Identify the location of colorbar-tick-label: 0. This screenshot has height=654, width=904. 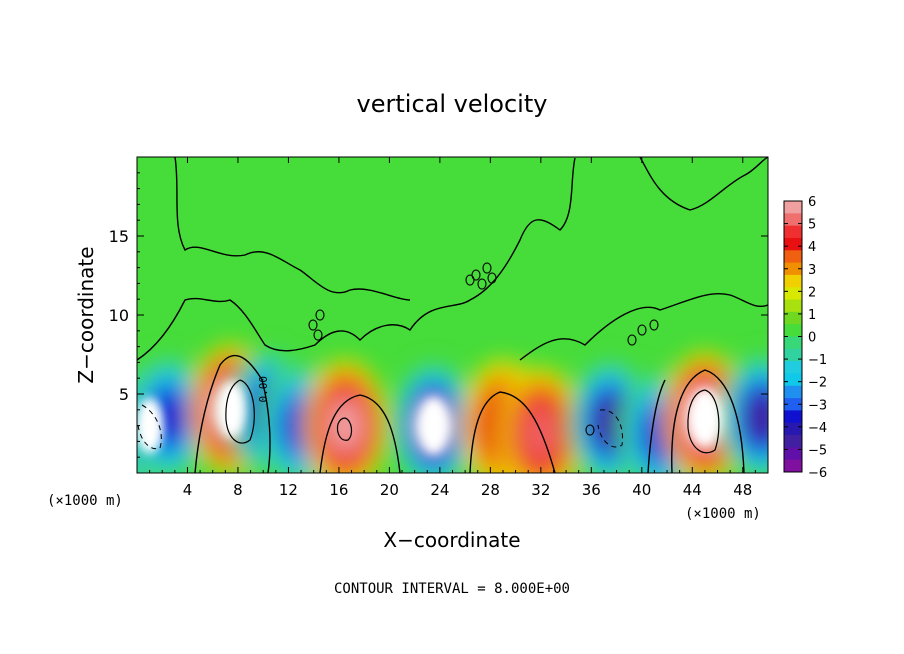
(812, 338).